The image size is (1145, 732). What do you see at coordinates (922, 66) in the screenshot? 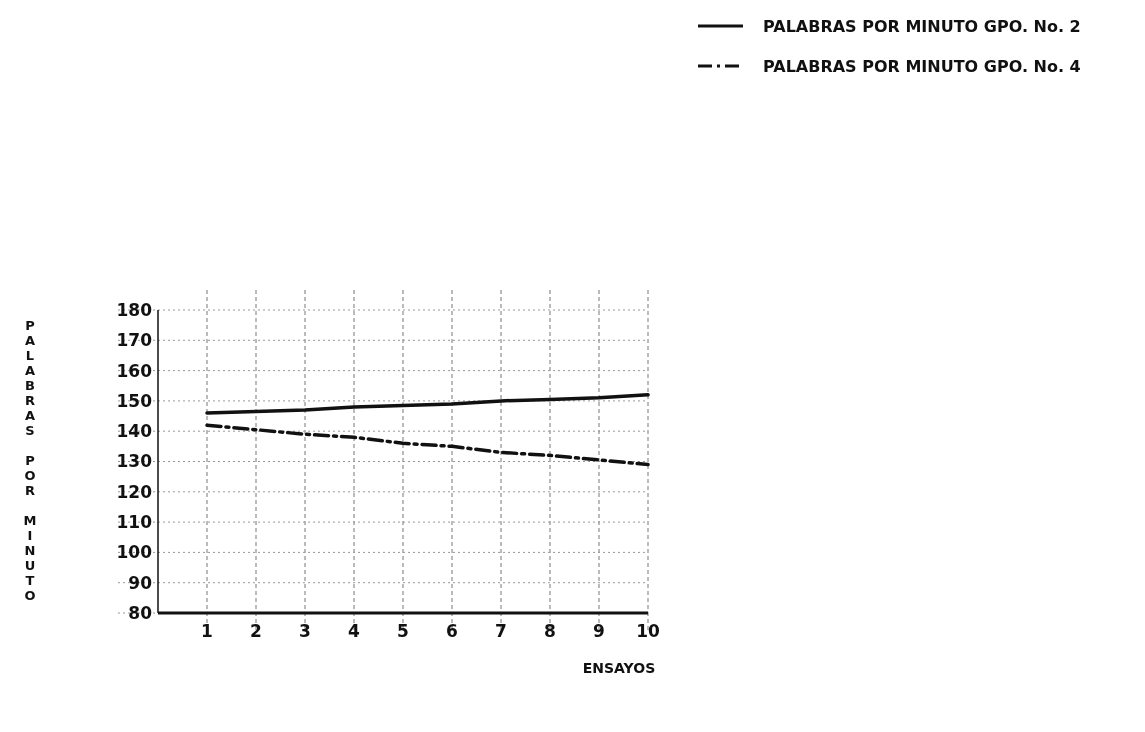
I see `legend-label: PALABRAS POR MINUTO GPO. No. 4` at bounding box center [922, 66].